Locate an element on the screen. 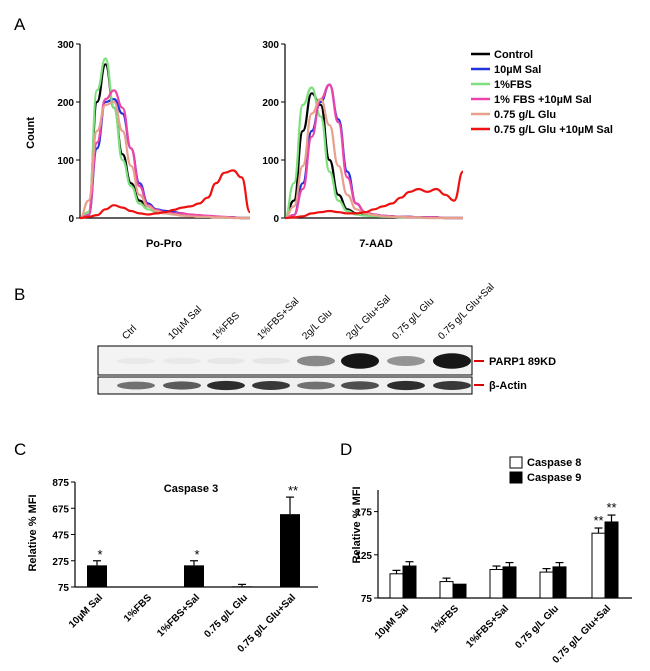  histogram-po-pro-series-0-75-g-l-glu-10-m-sal is located at coordinates (165, 194).